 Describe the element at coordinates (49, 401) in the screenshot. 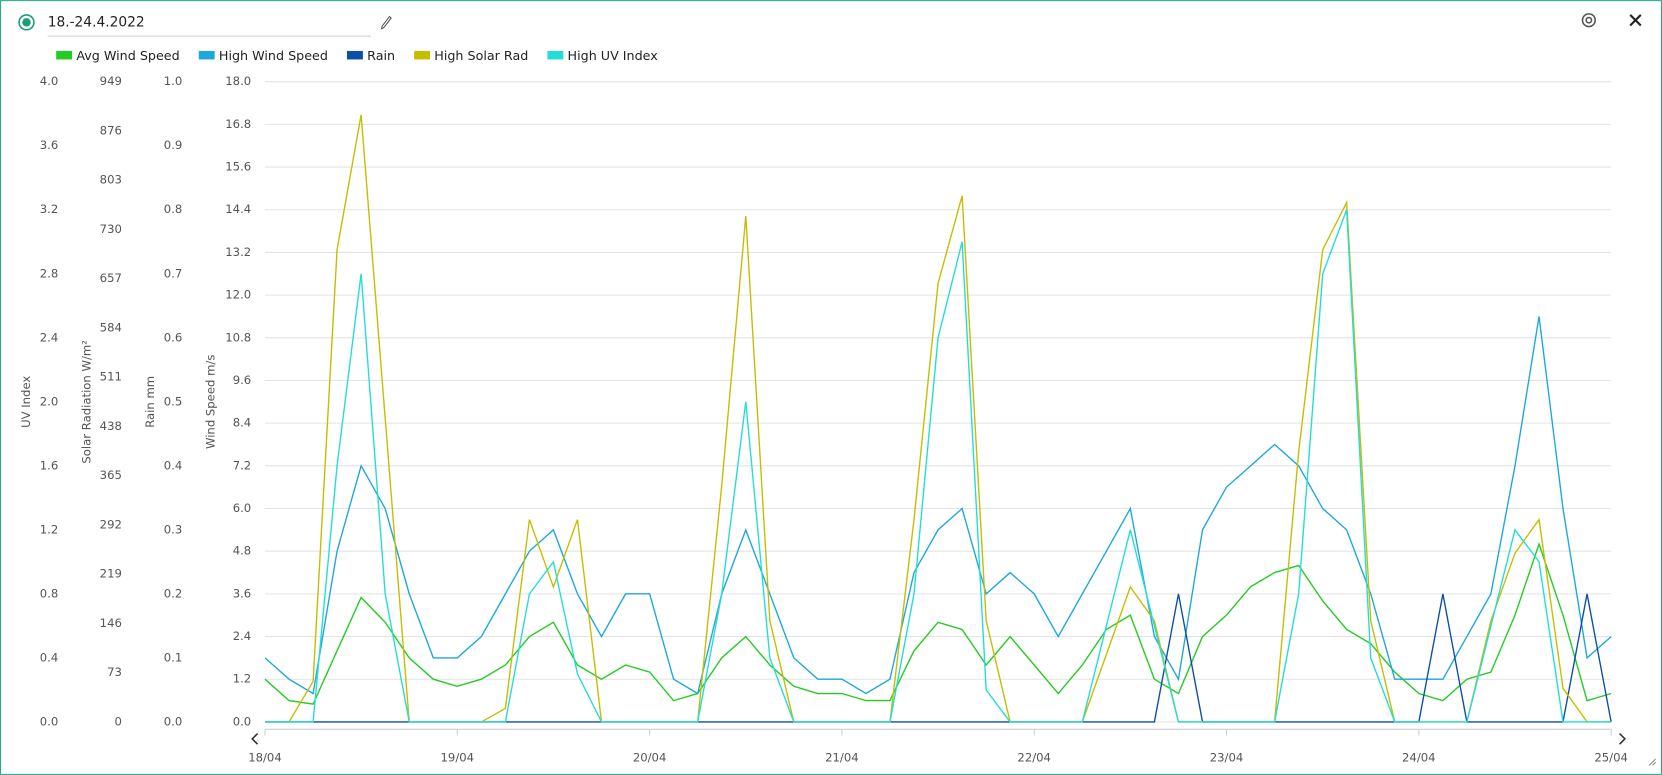

I see `y-tick-label: 2.0` at that location.